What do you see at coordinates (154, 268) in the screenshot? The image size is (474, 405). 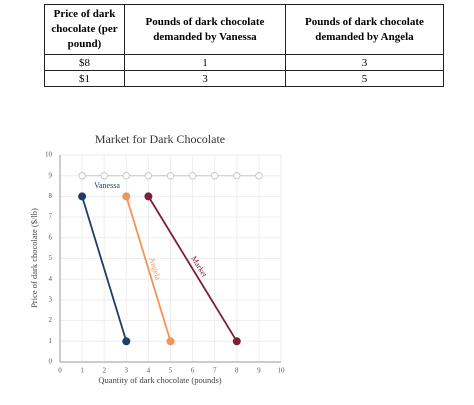 I see `series-label: Angela` at bounding box center [154, 268].